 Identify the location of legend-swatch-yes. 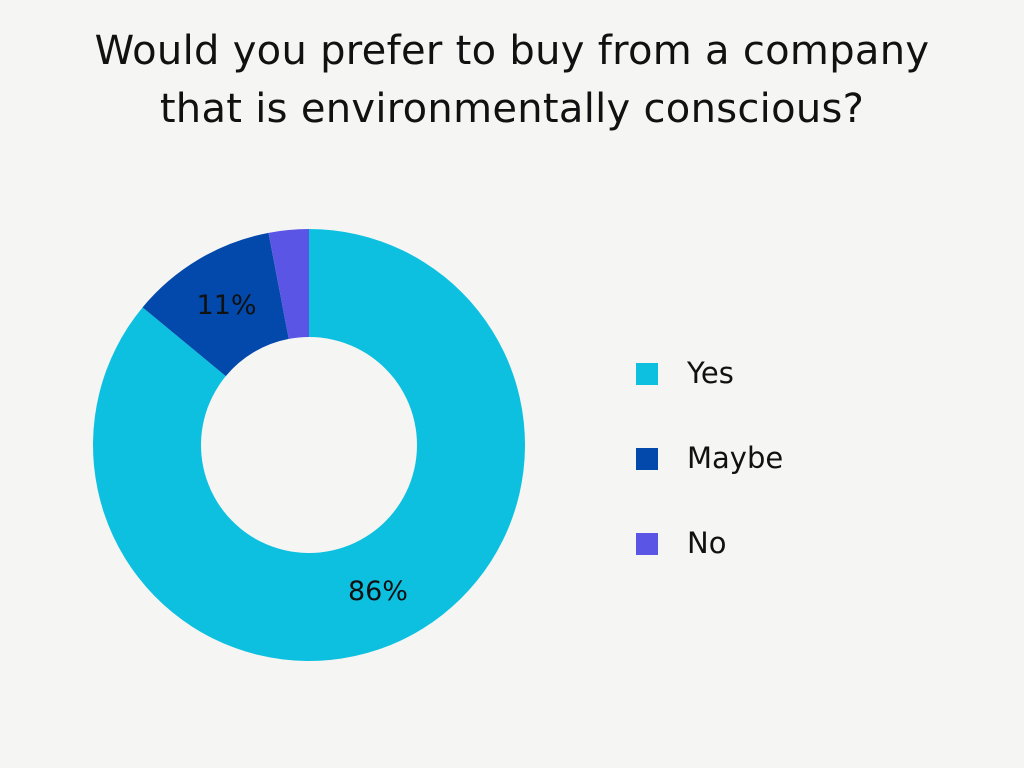
(647, 374).